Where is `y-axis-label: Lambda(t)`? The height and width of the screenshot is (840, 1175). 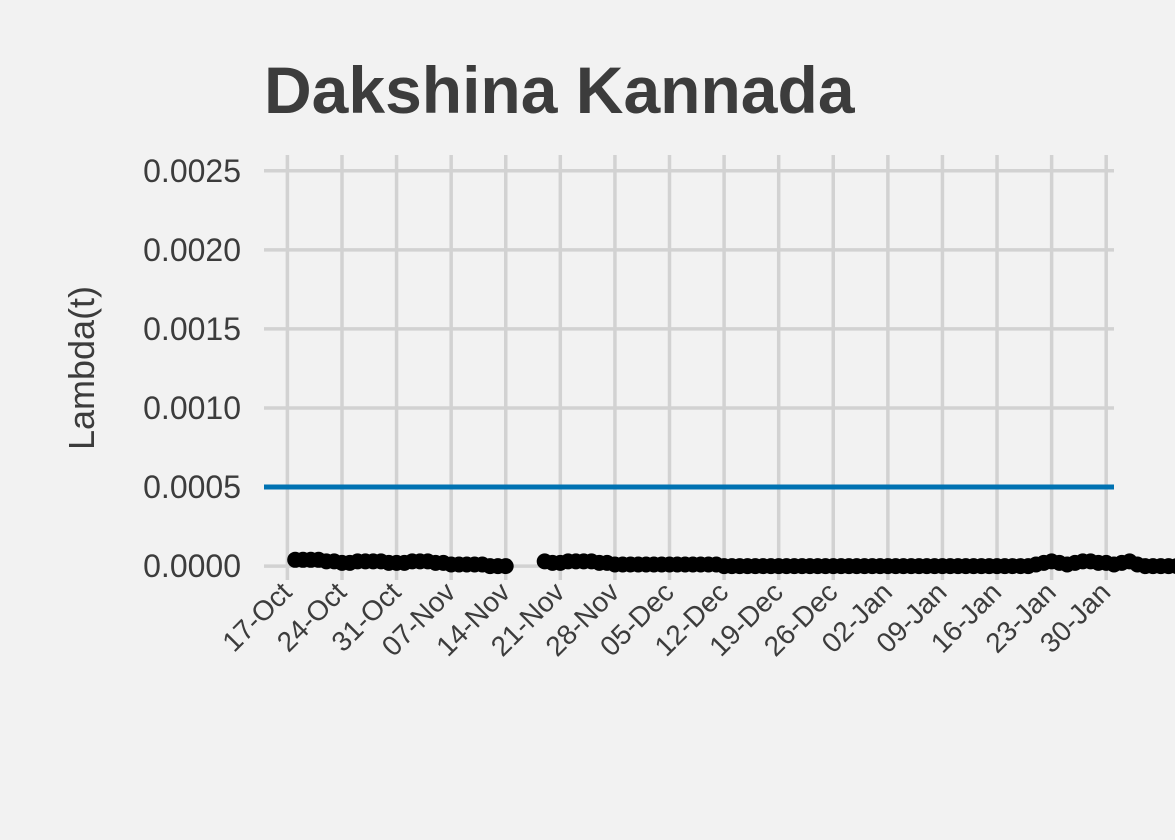
y-axis-label: Lambda(t) is located at coordinates (81, 368).